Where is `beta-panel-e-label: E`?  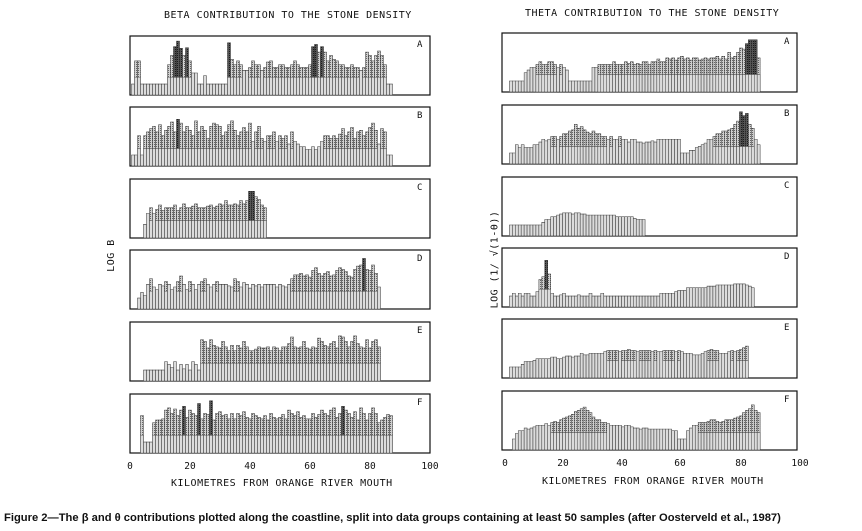
beta-panel-e-label: E is located at coordinates (419, 331).